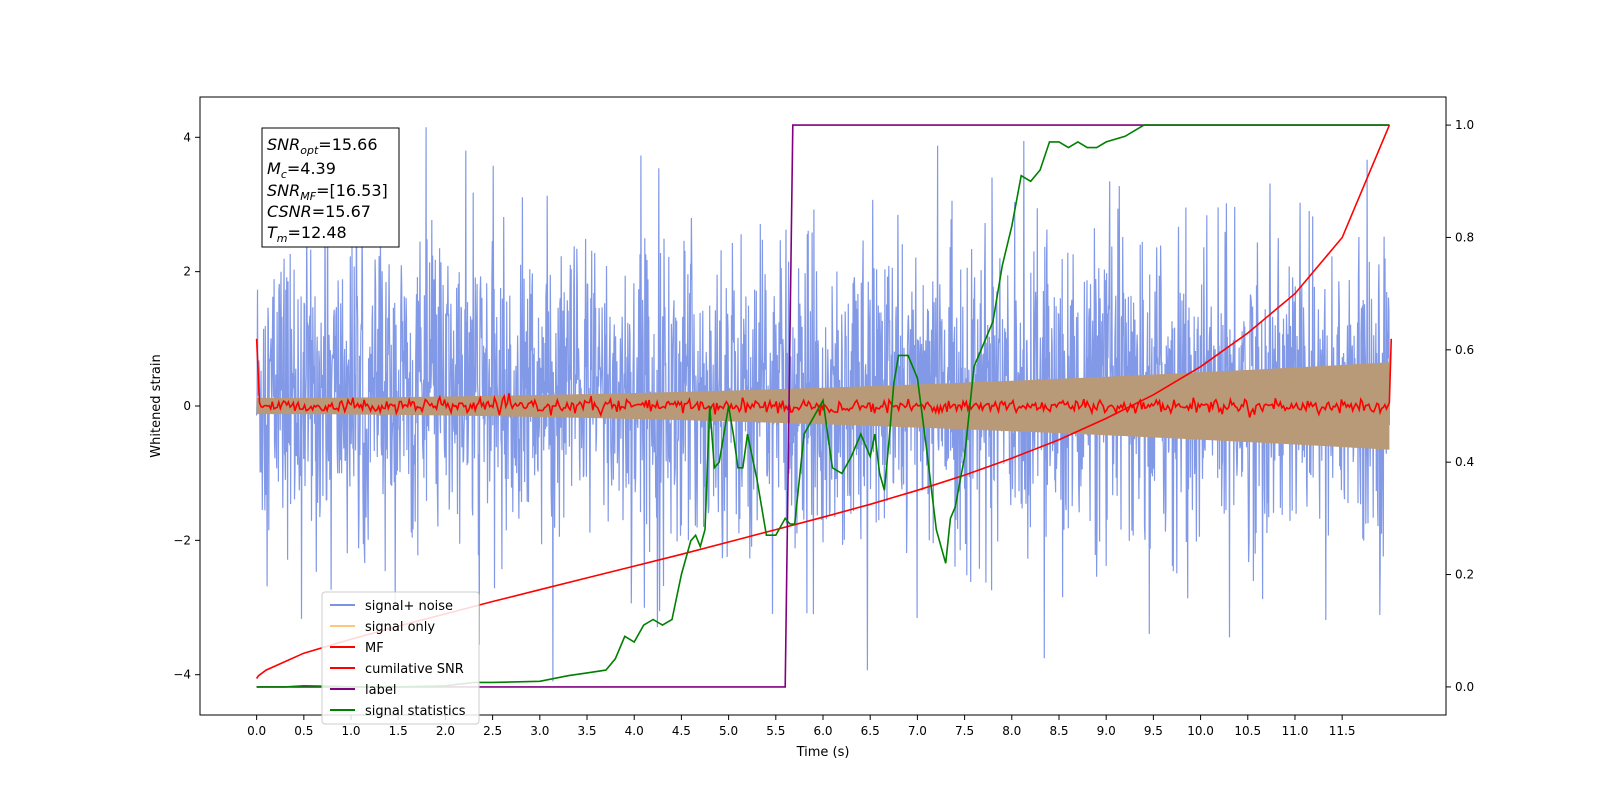 This screenshot has width=1600, height=800. What do you see at coordinates (303, 731) in the screenshot?
I see `x-tick-label: 0.5` at bounding box center [303, 731].